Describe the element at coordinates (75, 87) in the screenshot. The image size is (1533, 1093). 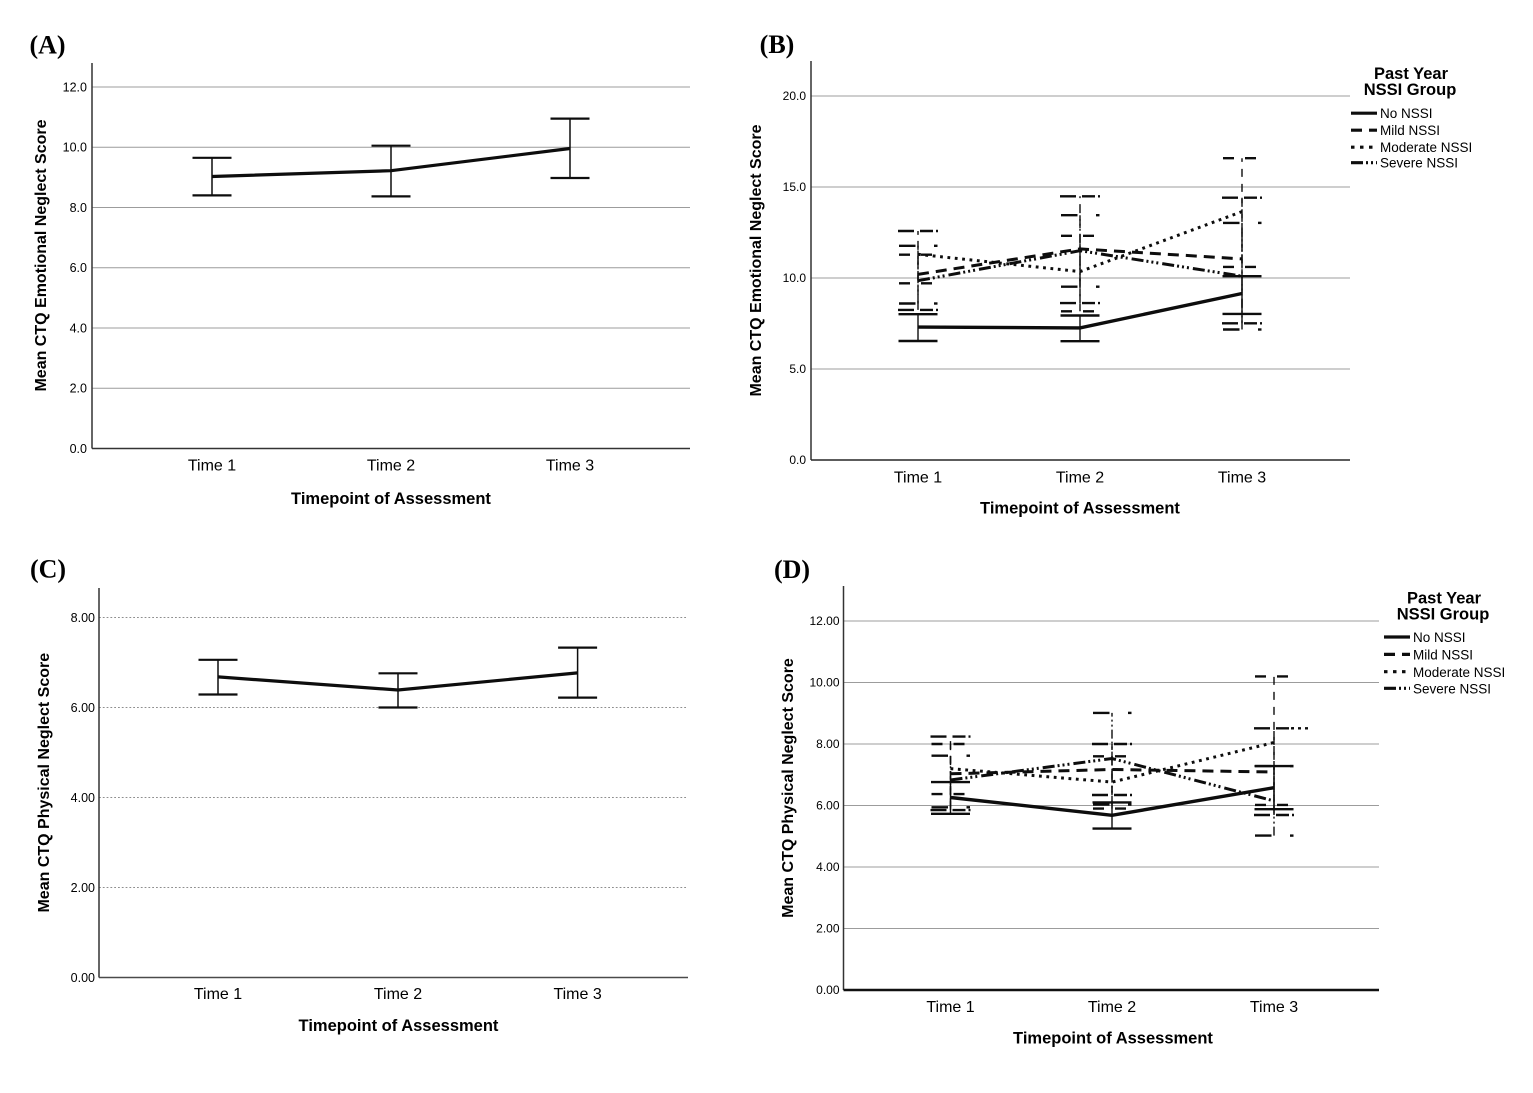
I see `svg-text: 12.0` at that location.